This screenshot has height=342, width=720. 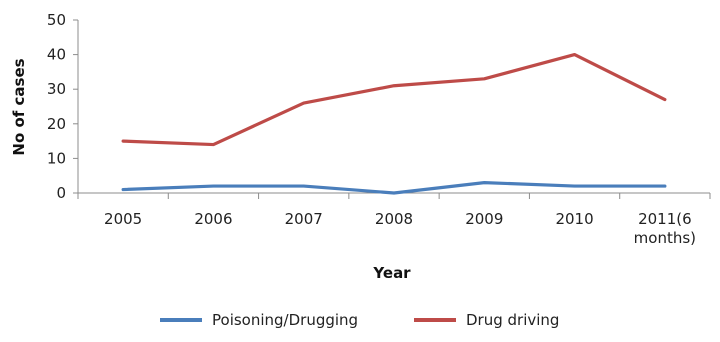 I want to click on x-tick-label: 2007, so click(x=304, y=219).